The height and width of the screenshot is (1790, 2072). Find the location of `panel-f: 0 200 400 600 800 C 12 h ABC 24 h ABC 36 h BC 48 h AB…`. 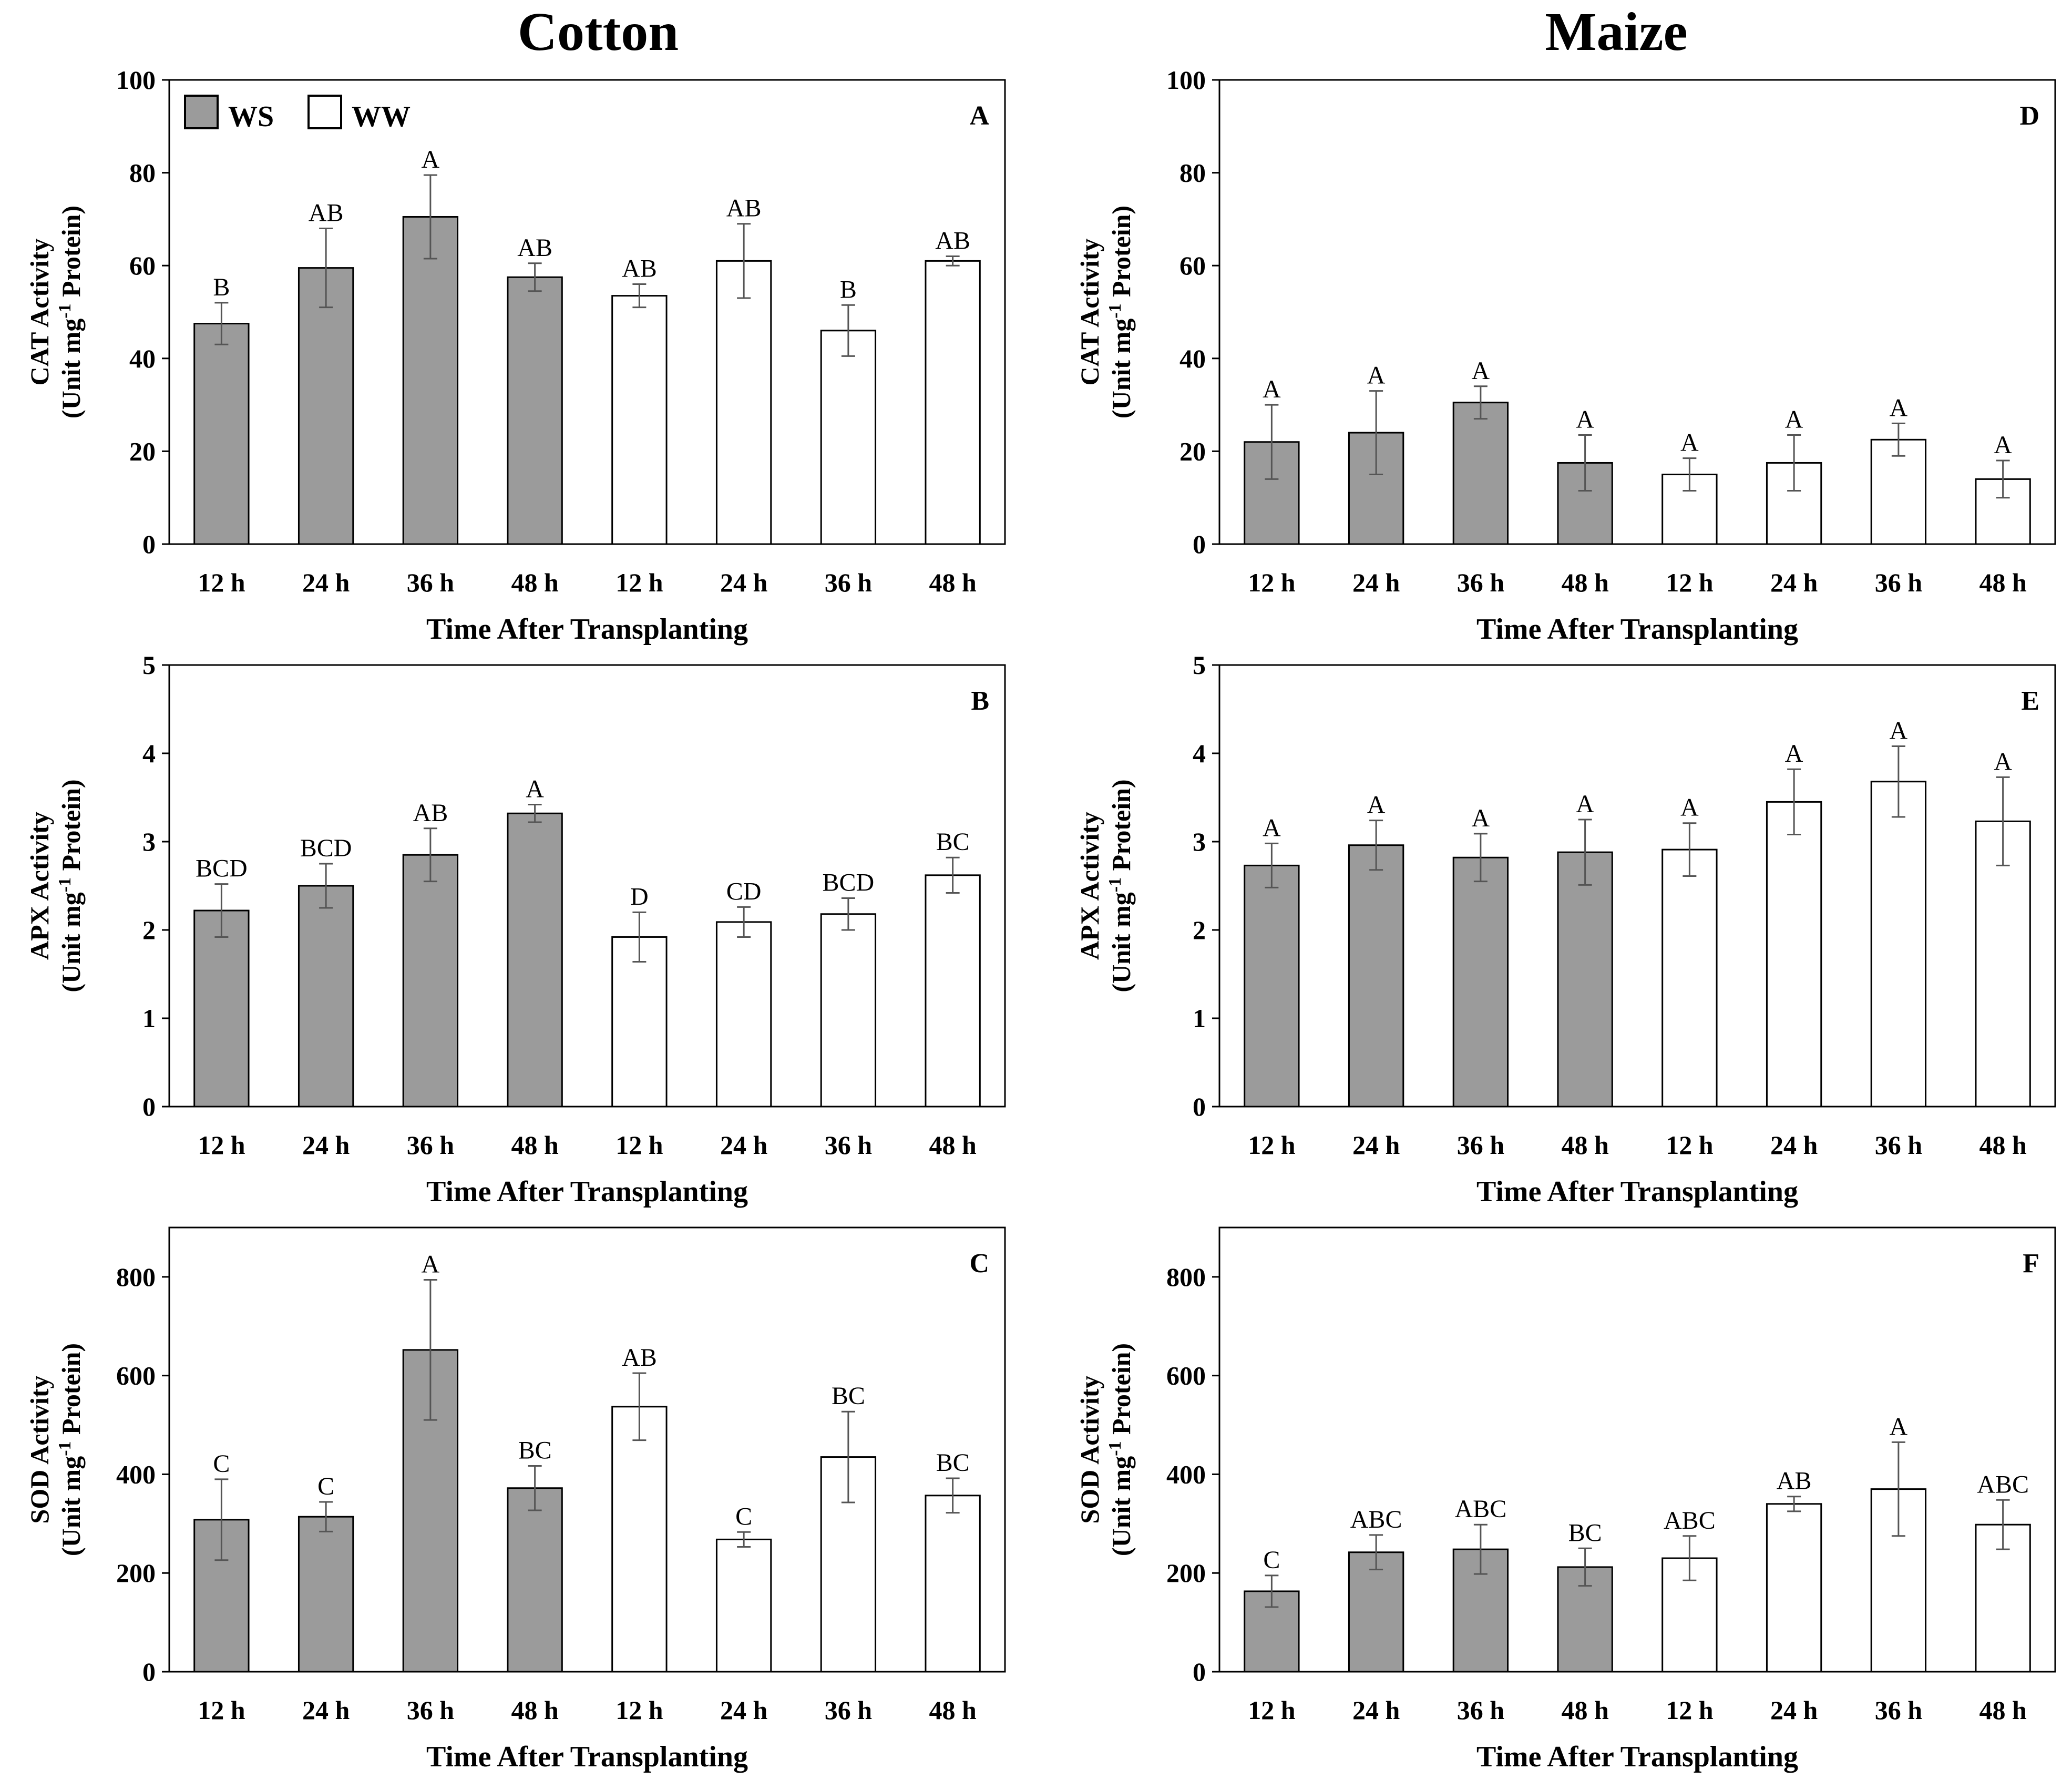

panel-f: 0 200 400 600 800 C 12 h ABC 24 h ABC 36 h BC 48 h AB… is located at coordinates (1565, 1499).